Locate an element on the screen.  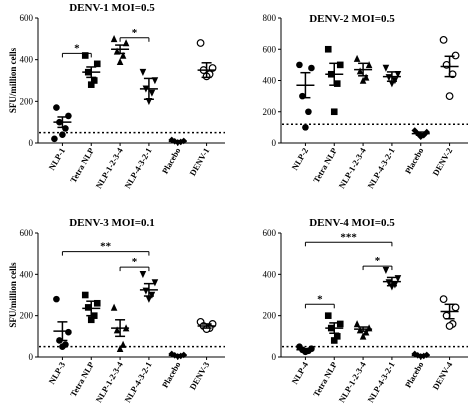
x-category-label: NLP-4 is located at coordinates (299, 372).